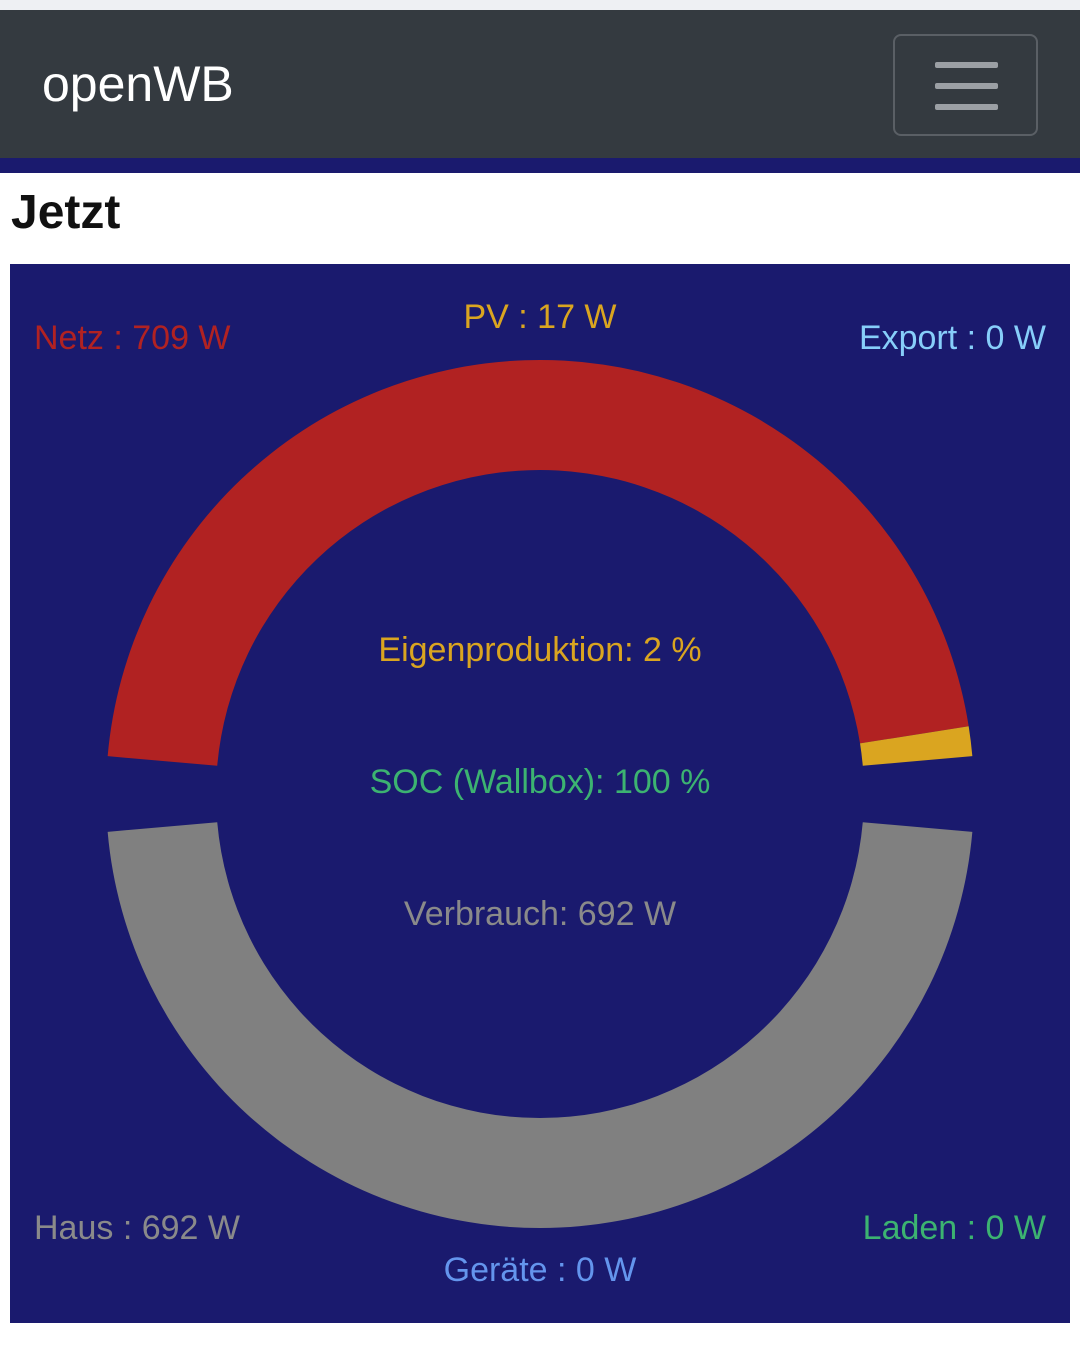 The height and width of the screenshot is (1355, 1080). I want to click on brand-logo-text: openWB, so click(138, 84).